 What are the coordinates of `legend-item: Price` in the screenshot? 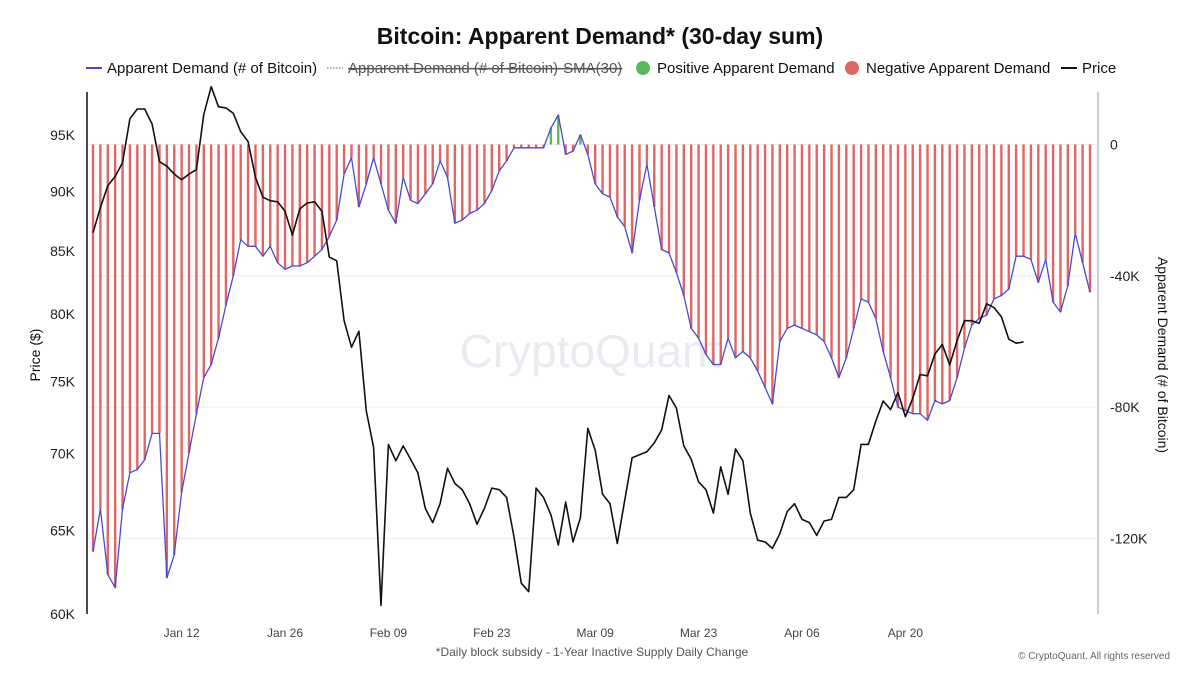 It's located at (1088, 68).